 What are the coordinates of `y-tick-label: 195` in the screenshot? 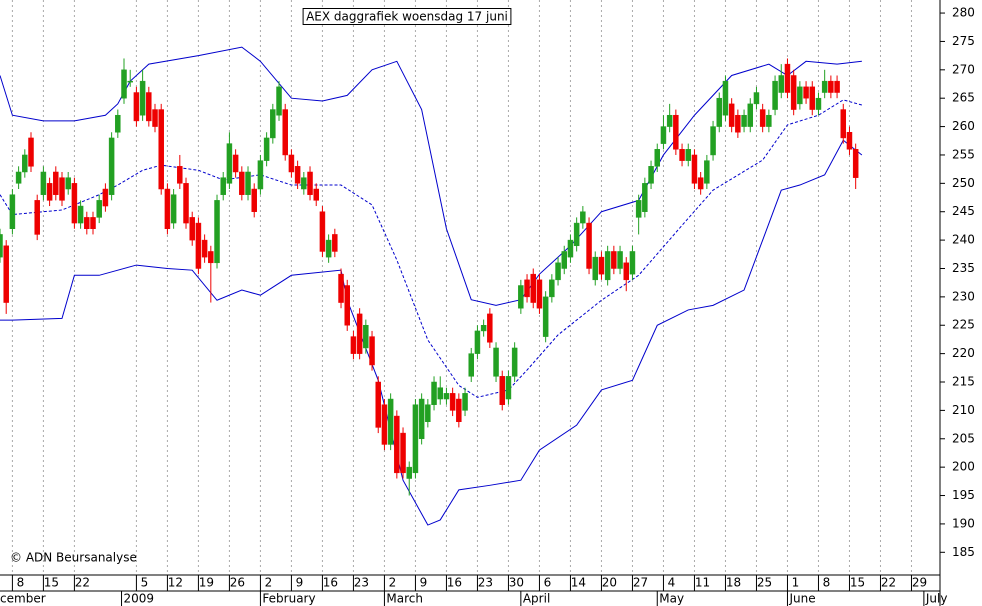 It's located at (963, 495).